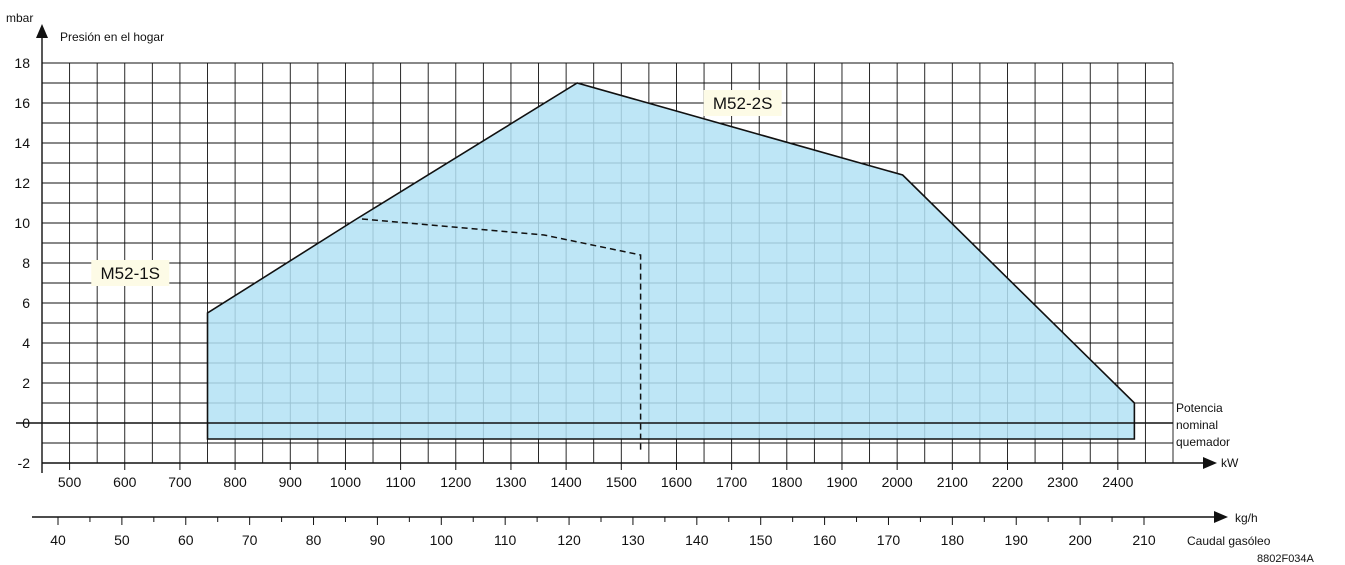 This screenshot has width=1345, height=565. What do you see at coordinates (26, 263) in the screenshot?
I see `y-tick-label: 8` at bounding box center [26, 263].